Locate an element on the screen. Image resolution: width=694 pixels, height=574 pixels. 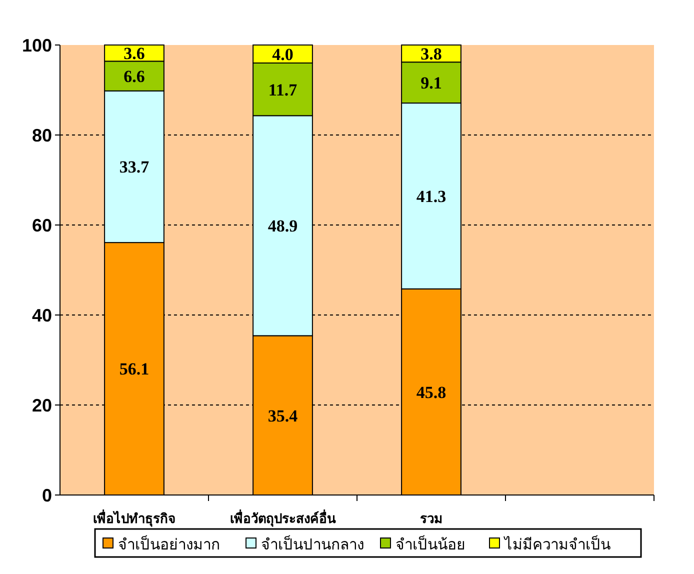
y-tick-label: 40 is located at coordinates (42, 315).